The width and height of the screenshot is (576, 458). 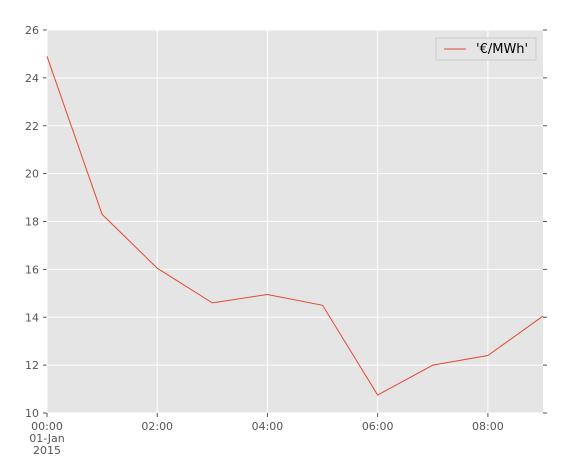 What do you see at coordinates (32, 126) in the screenshot?
I see `y-tick-label: 22` at bounding box center [32, 126].